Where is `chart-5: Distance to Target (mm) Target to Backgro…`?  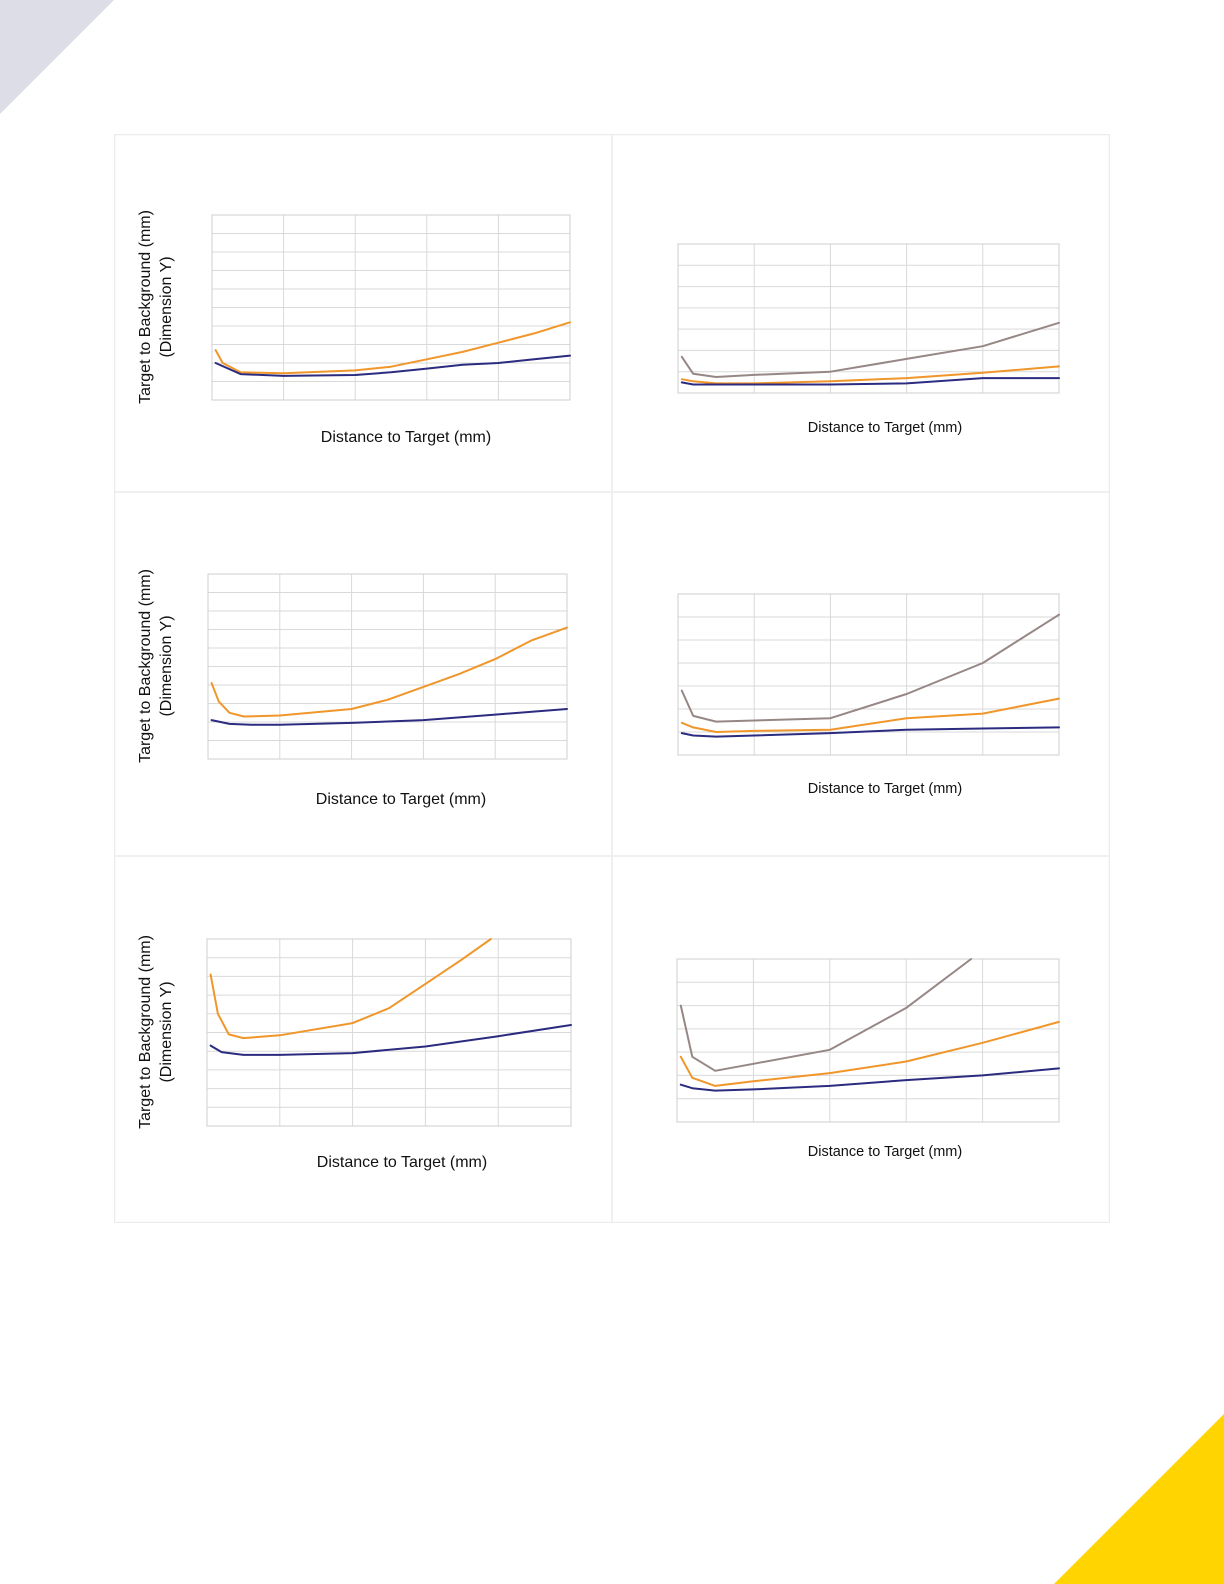
chart-5: Distance to Target (mm) Target to Backgro… is located at coordinates (354, 1053).